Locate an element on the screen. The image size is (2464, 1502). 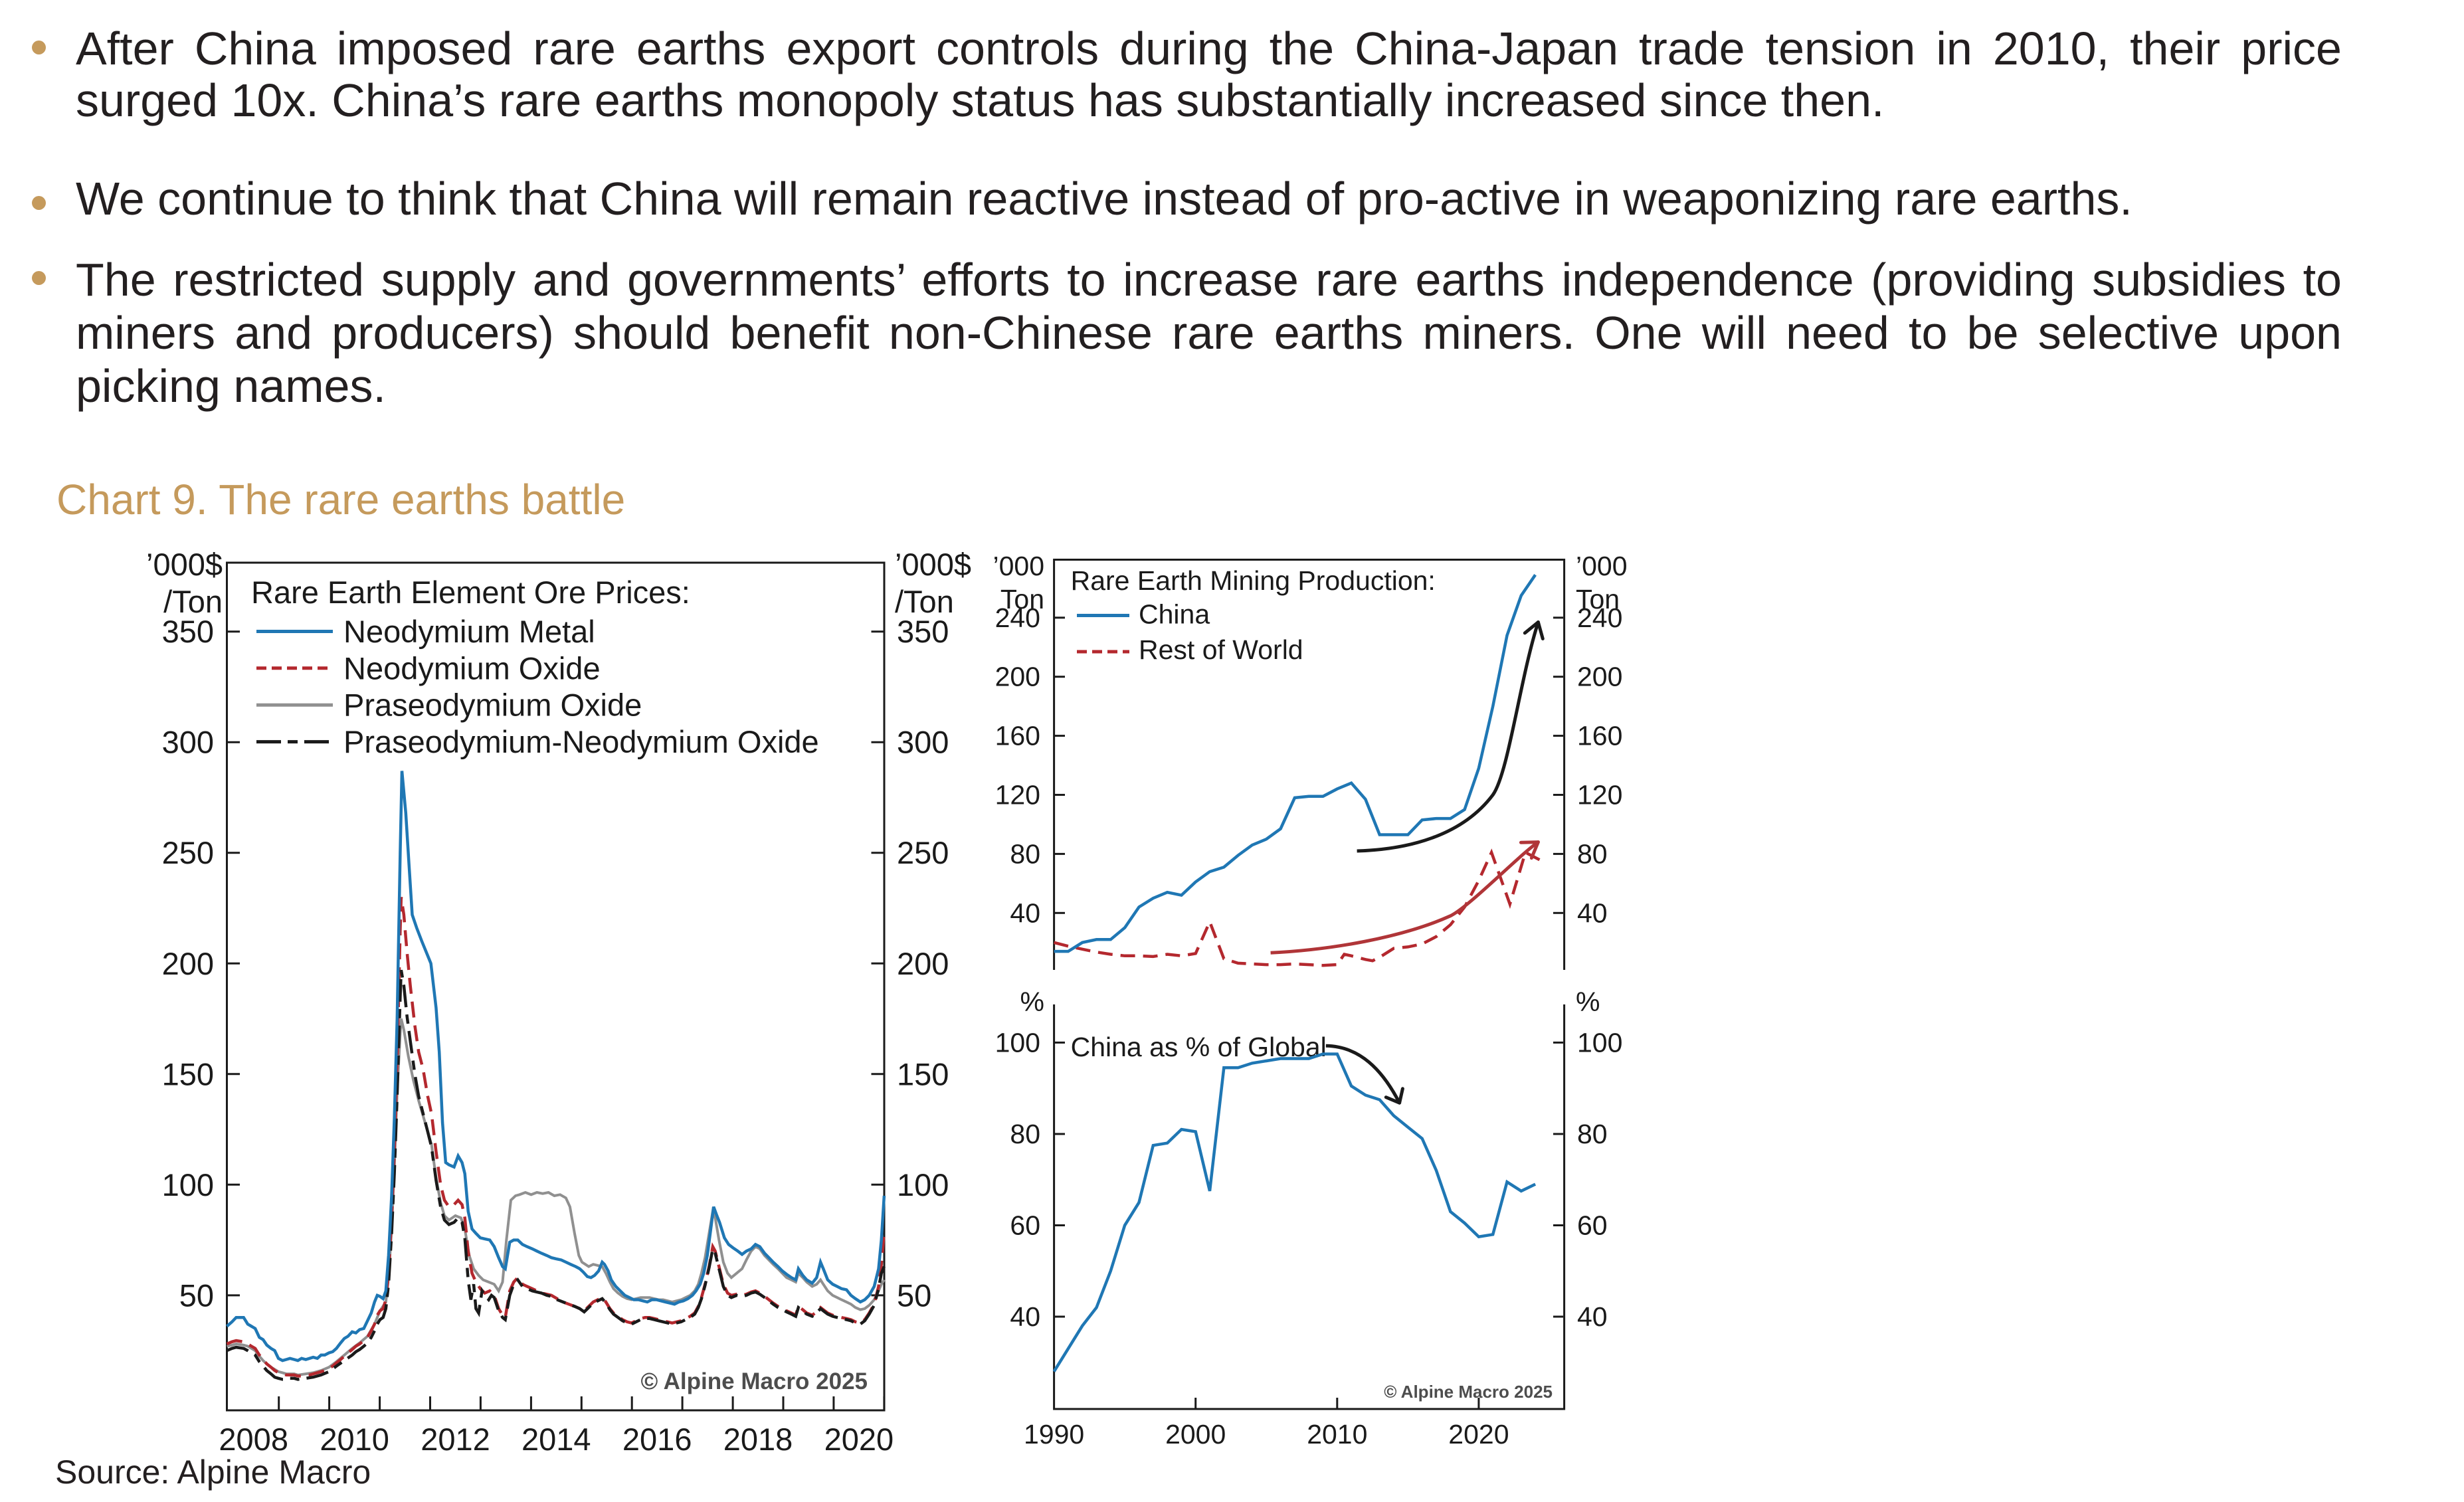
svg-text: 2008 is located at coordinates (253, 1440).